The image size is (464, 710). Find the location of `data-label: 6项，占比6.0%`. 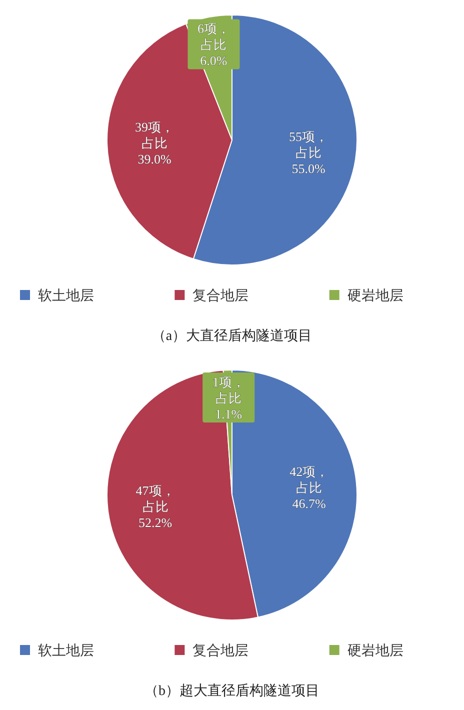

data-label: 6项，占比6.0% is located at coordinates (213, 44).